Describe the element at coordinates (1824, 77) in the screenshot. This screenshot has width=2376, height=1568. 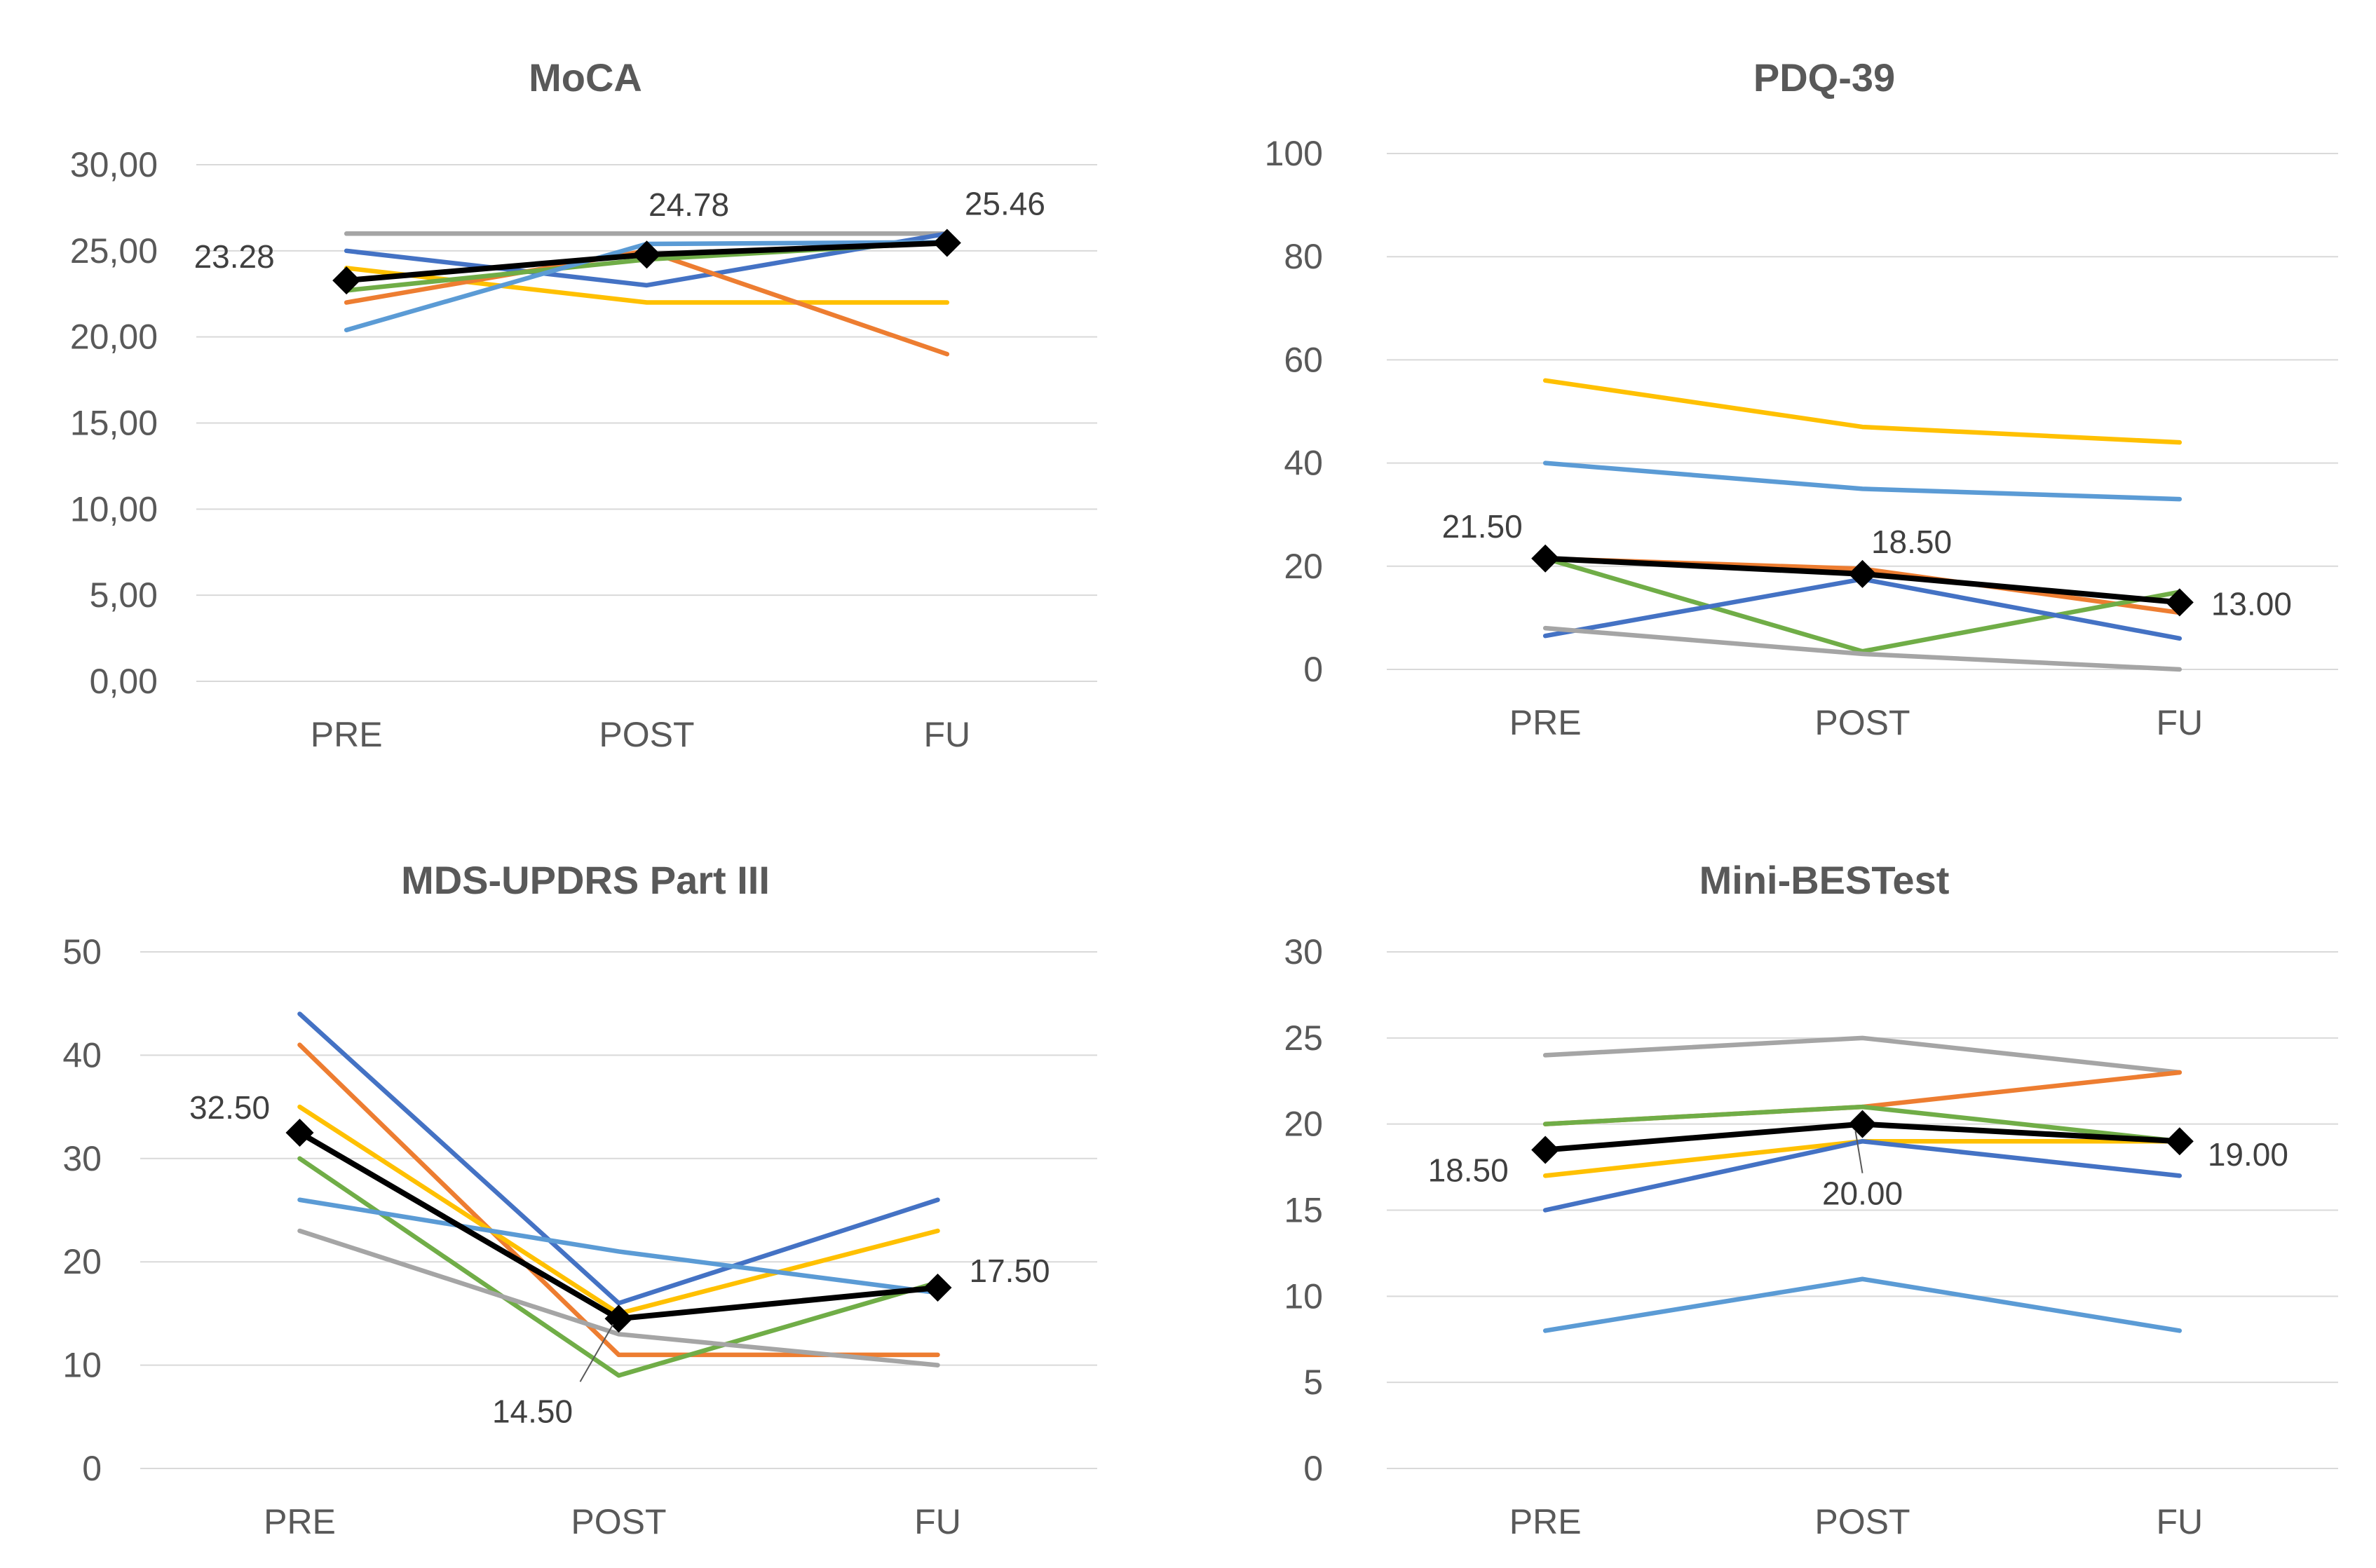
I see `chart-title: PDQ-39` at that location.